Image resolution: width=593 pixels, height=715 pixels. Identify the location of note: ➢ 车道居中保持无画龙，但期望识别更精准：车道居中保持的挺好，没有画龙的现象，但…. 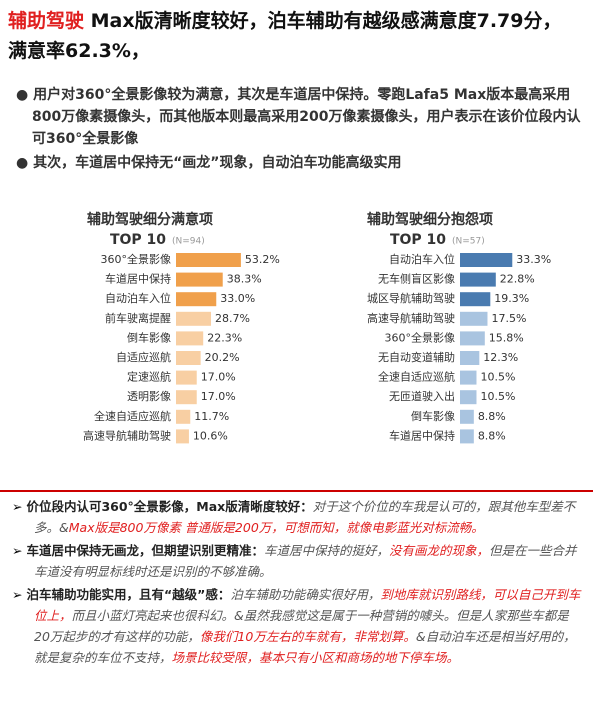
(294, 561).